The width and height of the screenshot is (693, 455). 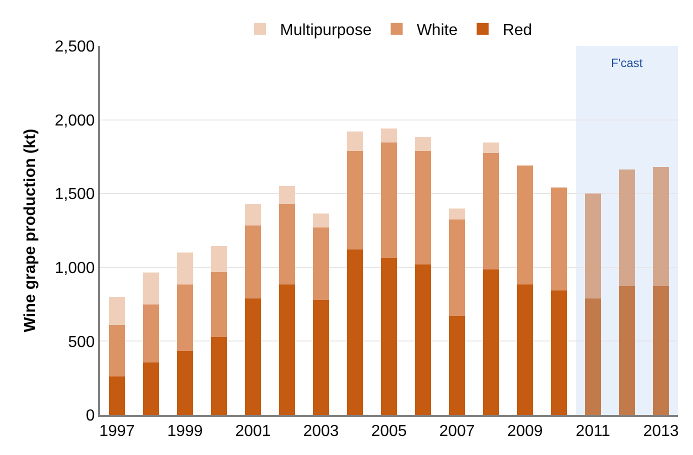 What do you see at coordinates (31, 230) in the screenshot?
I see `y-axis-title: Wine grape production (kt)` at bounding box center [31, 230].